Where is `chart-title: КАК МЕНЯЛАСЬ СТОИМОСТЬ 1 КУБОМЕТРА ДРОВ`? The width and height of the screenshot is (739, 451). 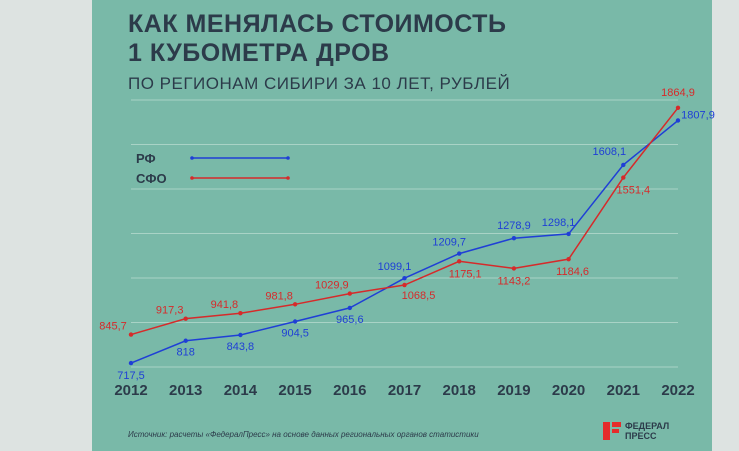 chart-title: КАК МЕНЯЛАСЬ СТОИМОСТЬ 1 КУБОМЕТРА ДРОВ is located at coordinates (317, 39).